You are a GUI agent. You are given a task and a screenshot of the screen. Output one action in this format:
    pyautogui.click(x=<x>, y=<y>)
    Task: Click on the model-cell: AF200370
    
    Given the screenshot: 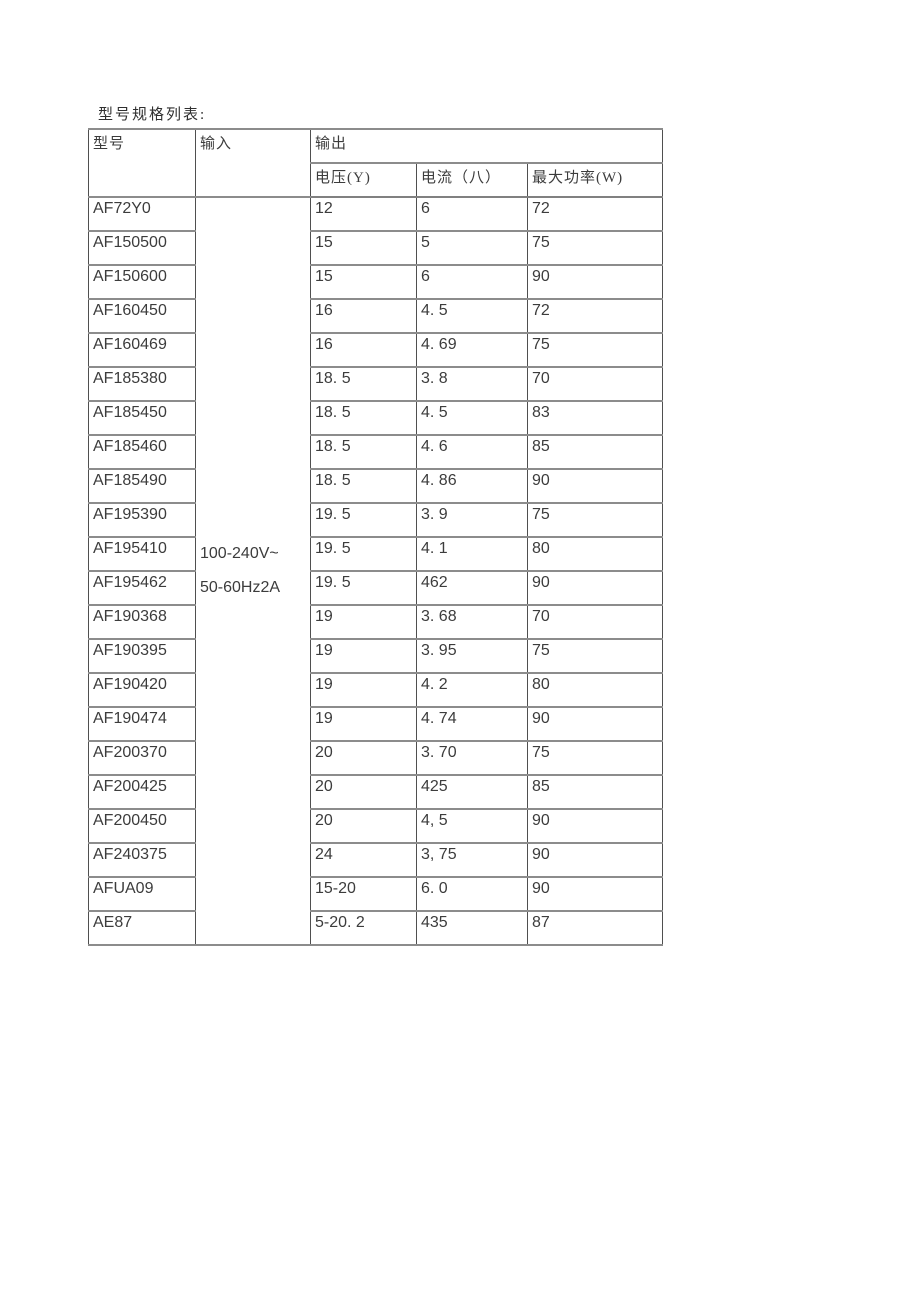 What is the action you would take?
    pyautogui.click(x=142, y=758)
    